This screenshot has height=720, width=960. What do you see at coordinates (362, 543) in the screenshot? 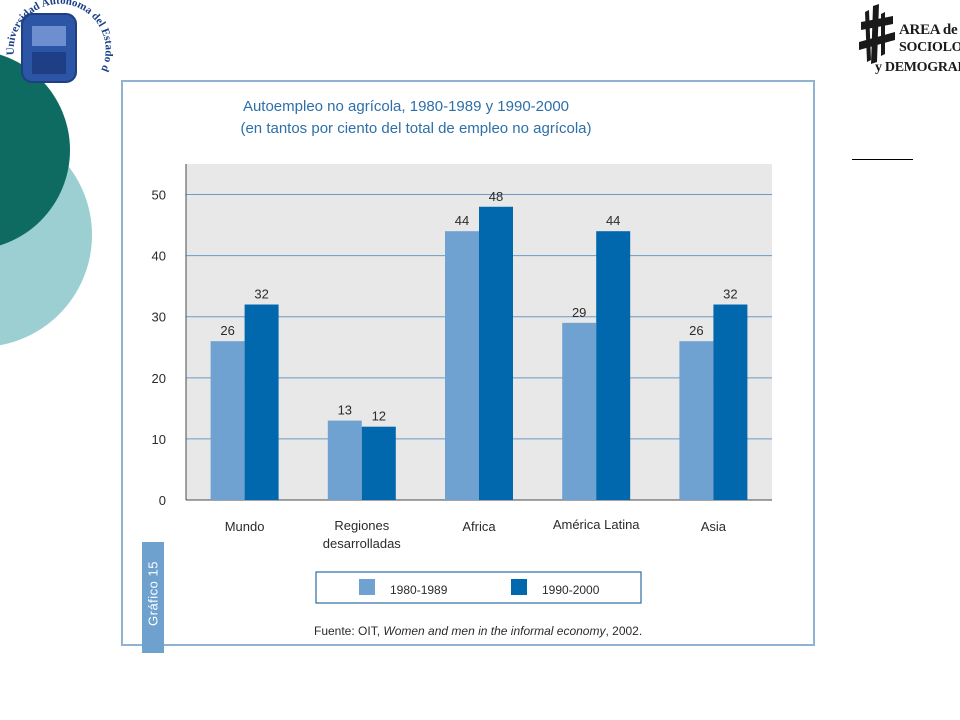
I see `x-tick-label: desarrolladas` at bounding box center [362, 543].